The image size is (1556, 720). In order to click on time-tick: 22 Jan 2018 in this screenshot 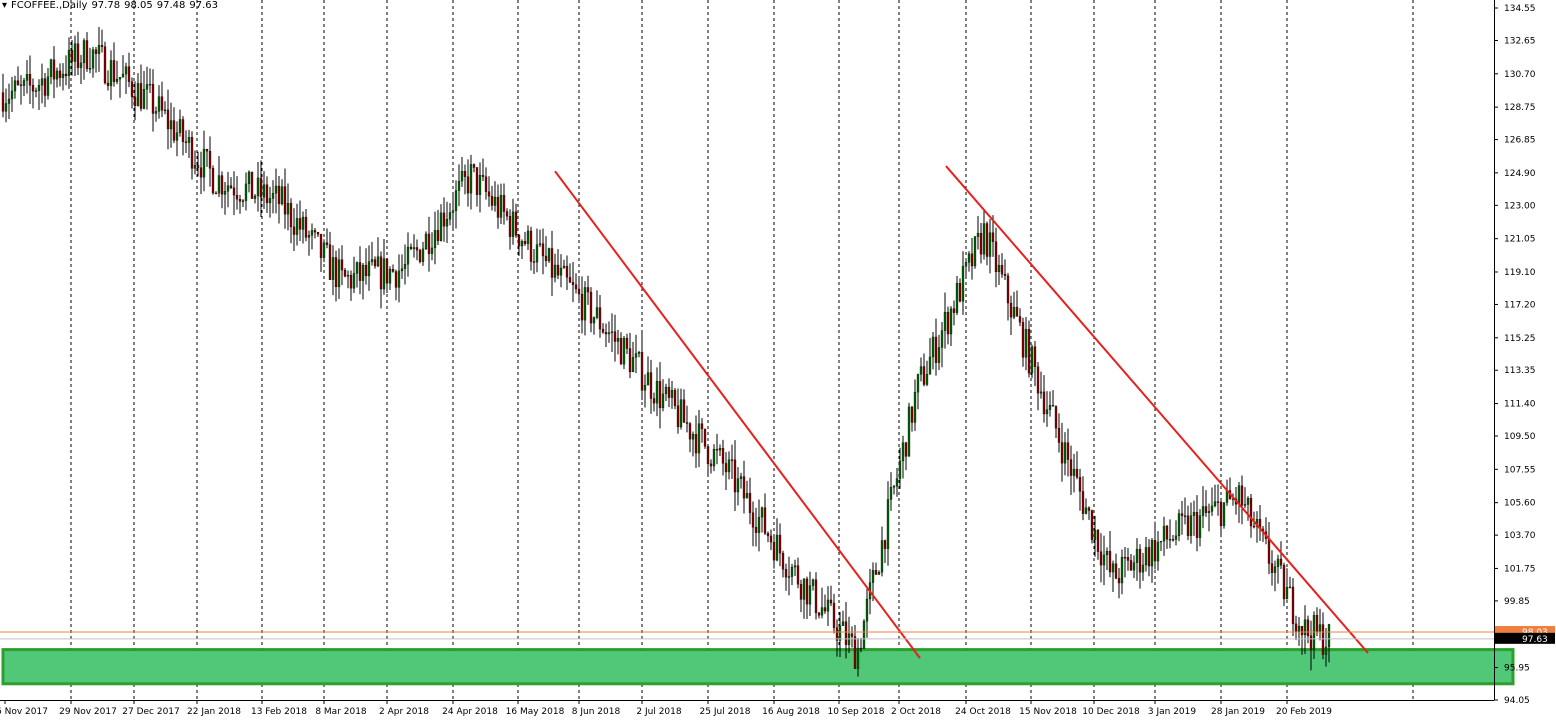, I will do `click(214, 708)`.